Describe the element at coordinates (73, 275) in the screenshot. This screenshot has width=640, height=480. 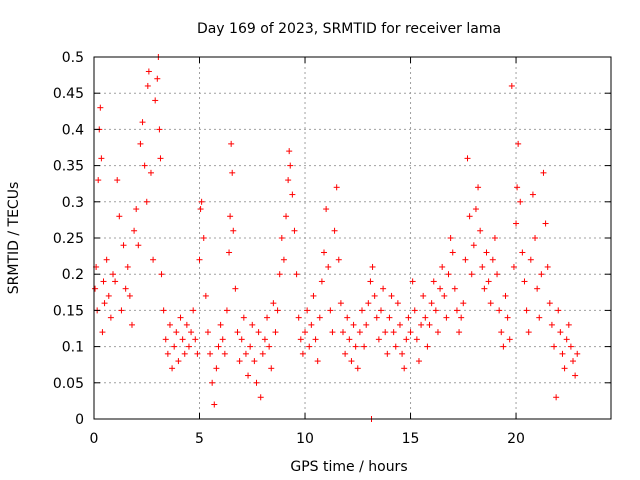
I see `y-tick-label: 0.2` at that location.